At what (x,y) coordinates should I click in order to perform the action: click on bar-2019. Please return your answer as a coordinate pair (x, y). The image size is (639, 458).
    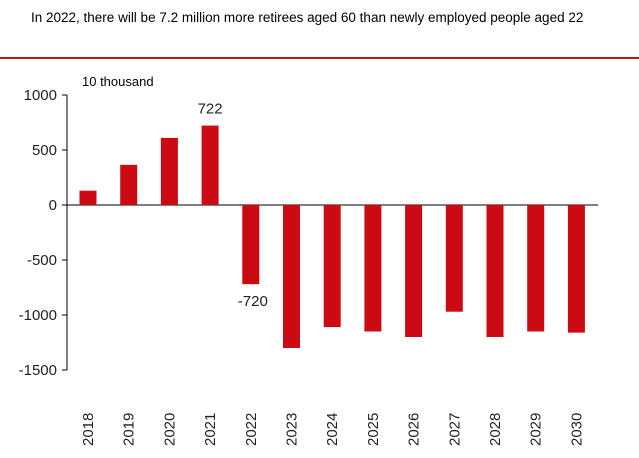
    Looking at the image, I should click on (129, 184).